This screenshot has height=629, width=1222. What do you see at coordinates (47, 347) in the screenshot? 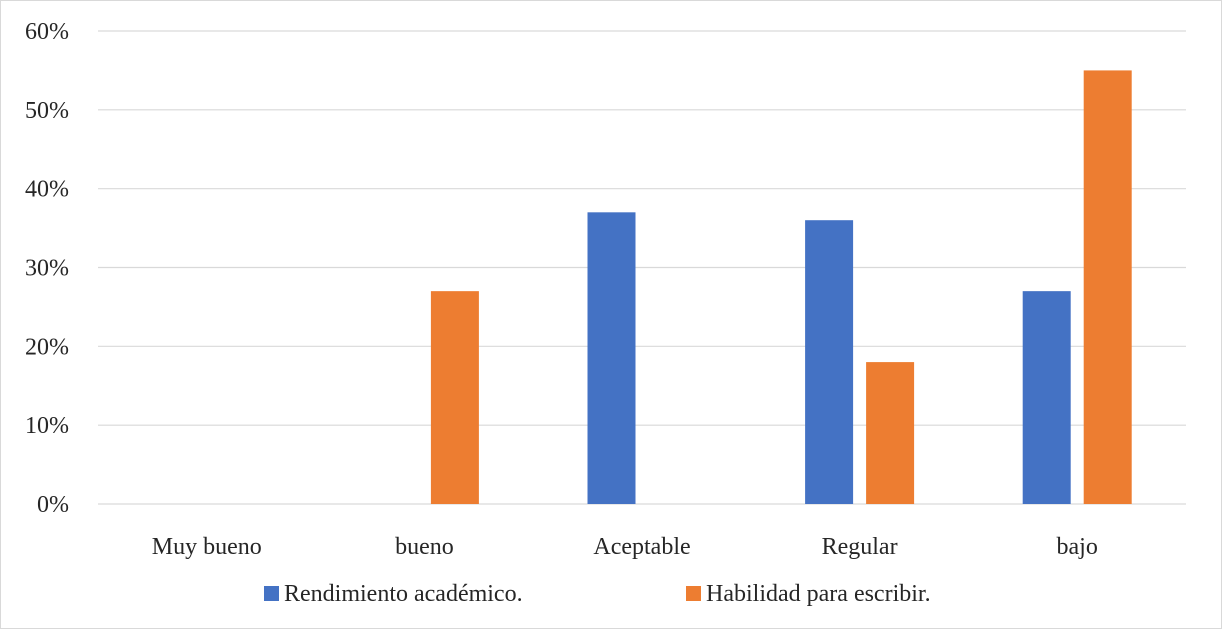
I see `y-tick-label: 20%` at bounding box center [47, 347].